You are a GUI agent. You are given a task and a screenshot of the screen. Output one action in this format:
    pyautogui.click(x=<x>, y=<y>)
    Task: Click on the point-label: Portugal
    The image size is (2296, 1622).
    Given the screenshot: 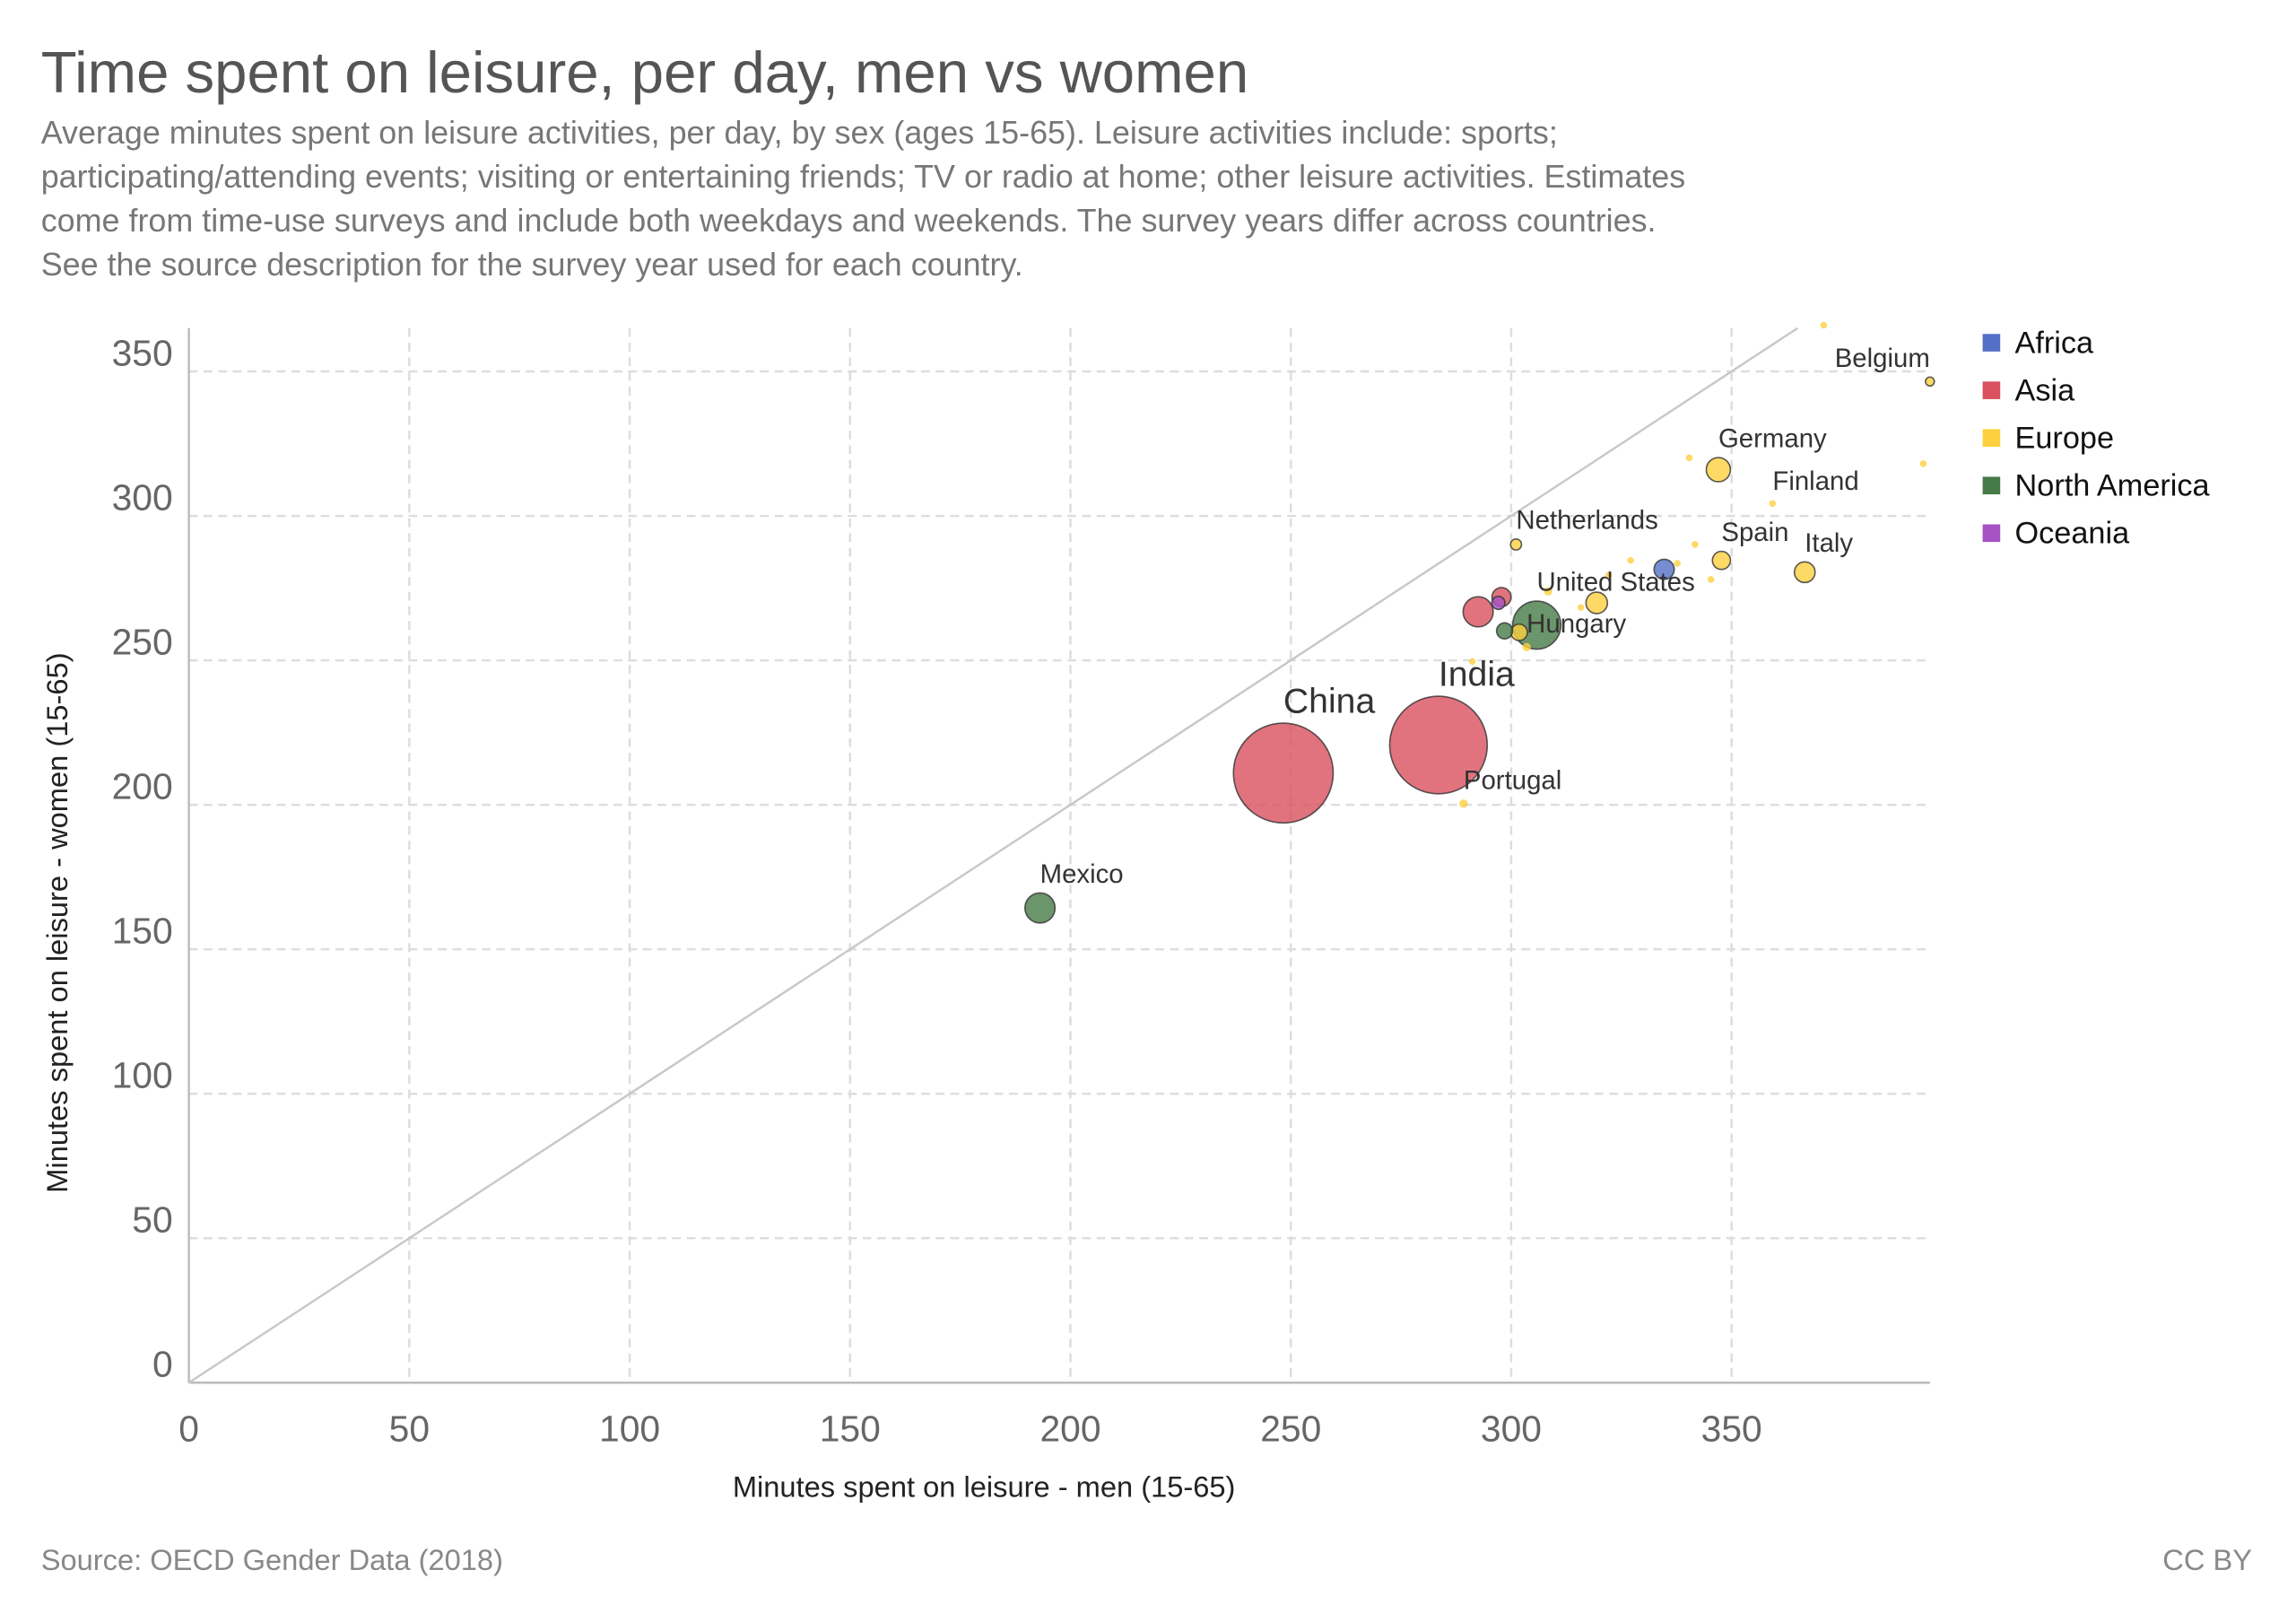 What is the action you would take?
    pyautogui.click(x=1512, y=781)
    